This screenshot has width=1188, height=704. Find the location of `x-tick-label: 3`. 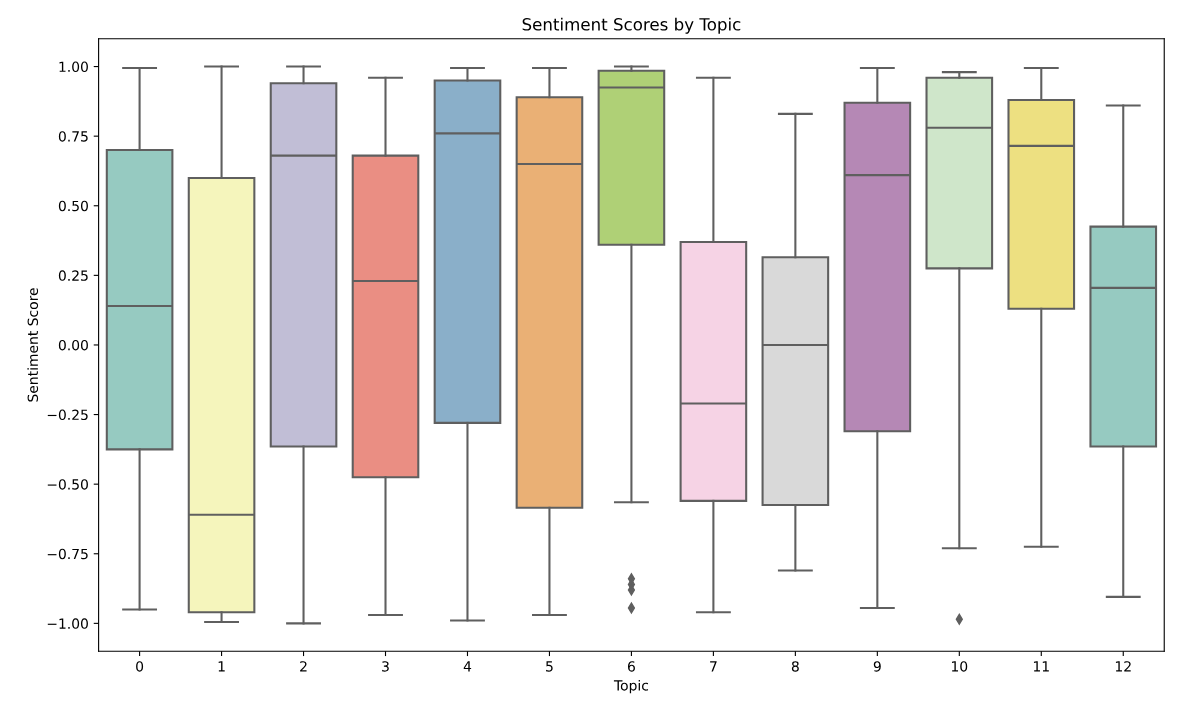

x-tick-label: 3 is located at coordinates (385, 666).